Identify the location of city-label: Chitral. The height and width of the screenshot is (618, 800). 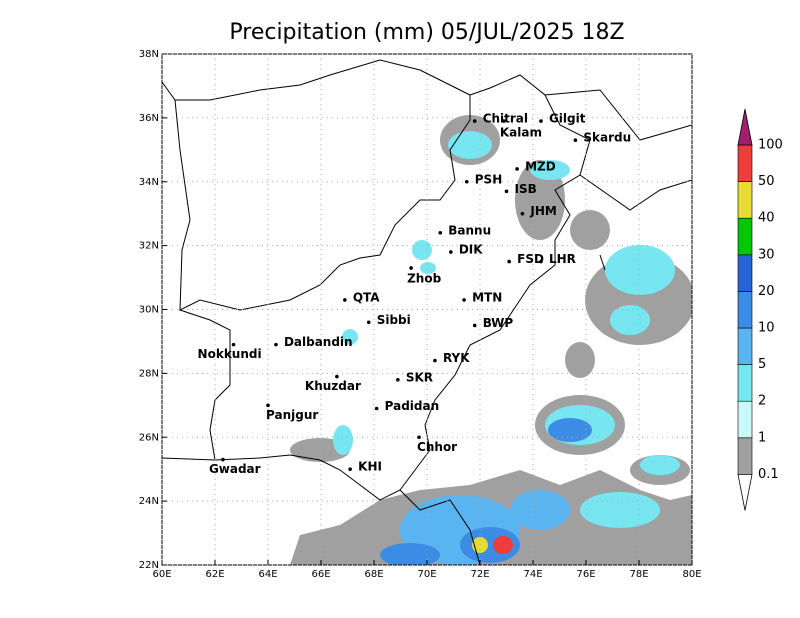
(505, 119).